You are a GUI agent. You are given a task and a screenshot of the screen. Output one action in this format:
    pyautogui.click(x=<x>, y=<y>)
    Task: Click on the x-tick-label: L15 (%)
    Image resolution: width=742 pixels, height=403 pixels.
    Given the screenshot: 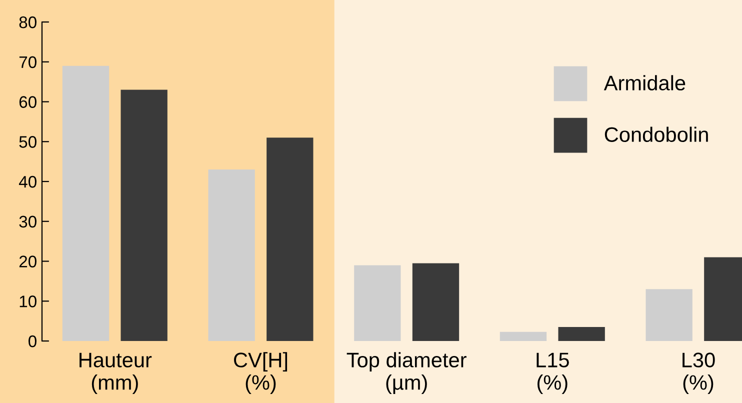 What is the action you would take?
    pyautogui.click(x=552, y=373)
    